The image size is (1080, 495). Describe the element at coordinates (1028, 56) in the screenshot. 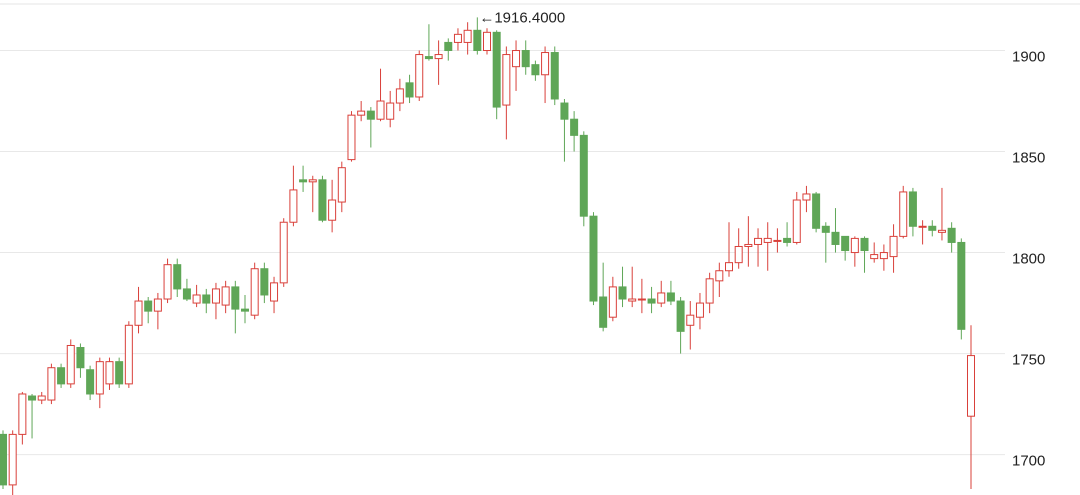

I see `y-tick-label: 1900` at that location.